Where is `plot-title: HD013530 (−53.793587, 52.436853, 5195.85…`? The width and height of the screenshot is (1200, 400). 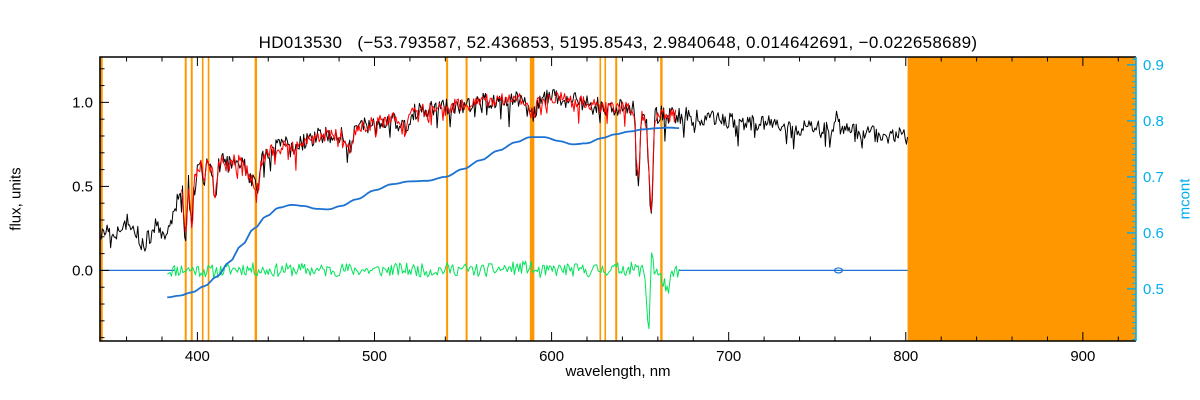
plot-title: HD013530 (−53.793587, 52.436853, 5195.85… is located at coordinates (618, 42).